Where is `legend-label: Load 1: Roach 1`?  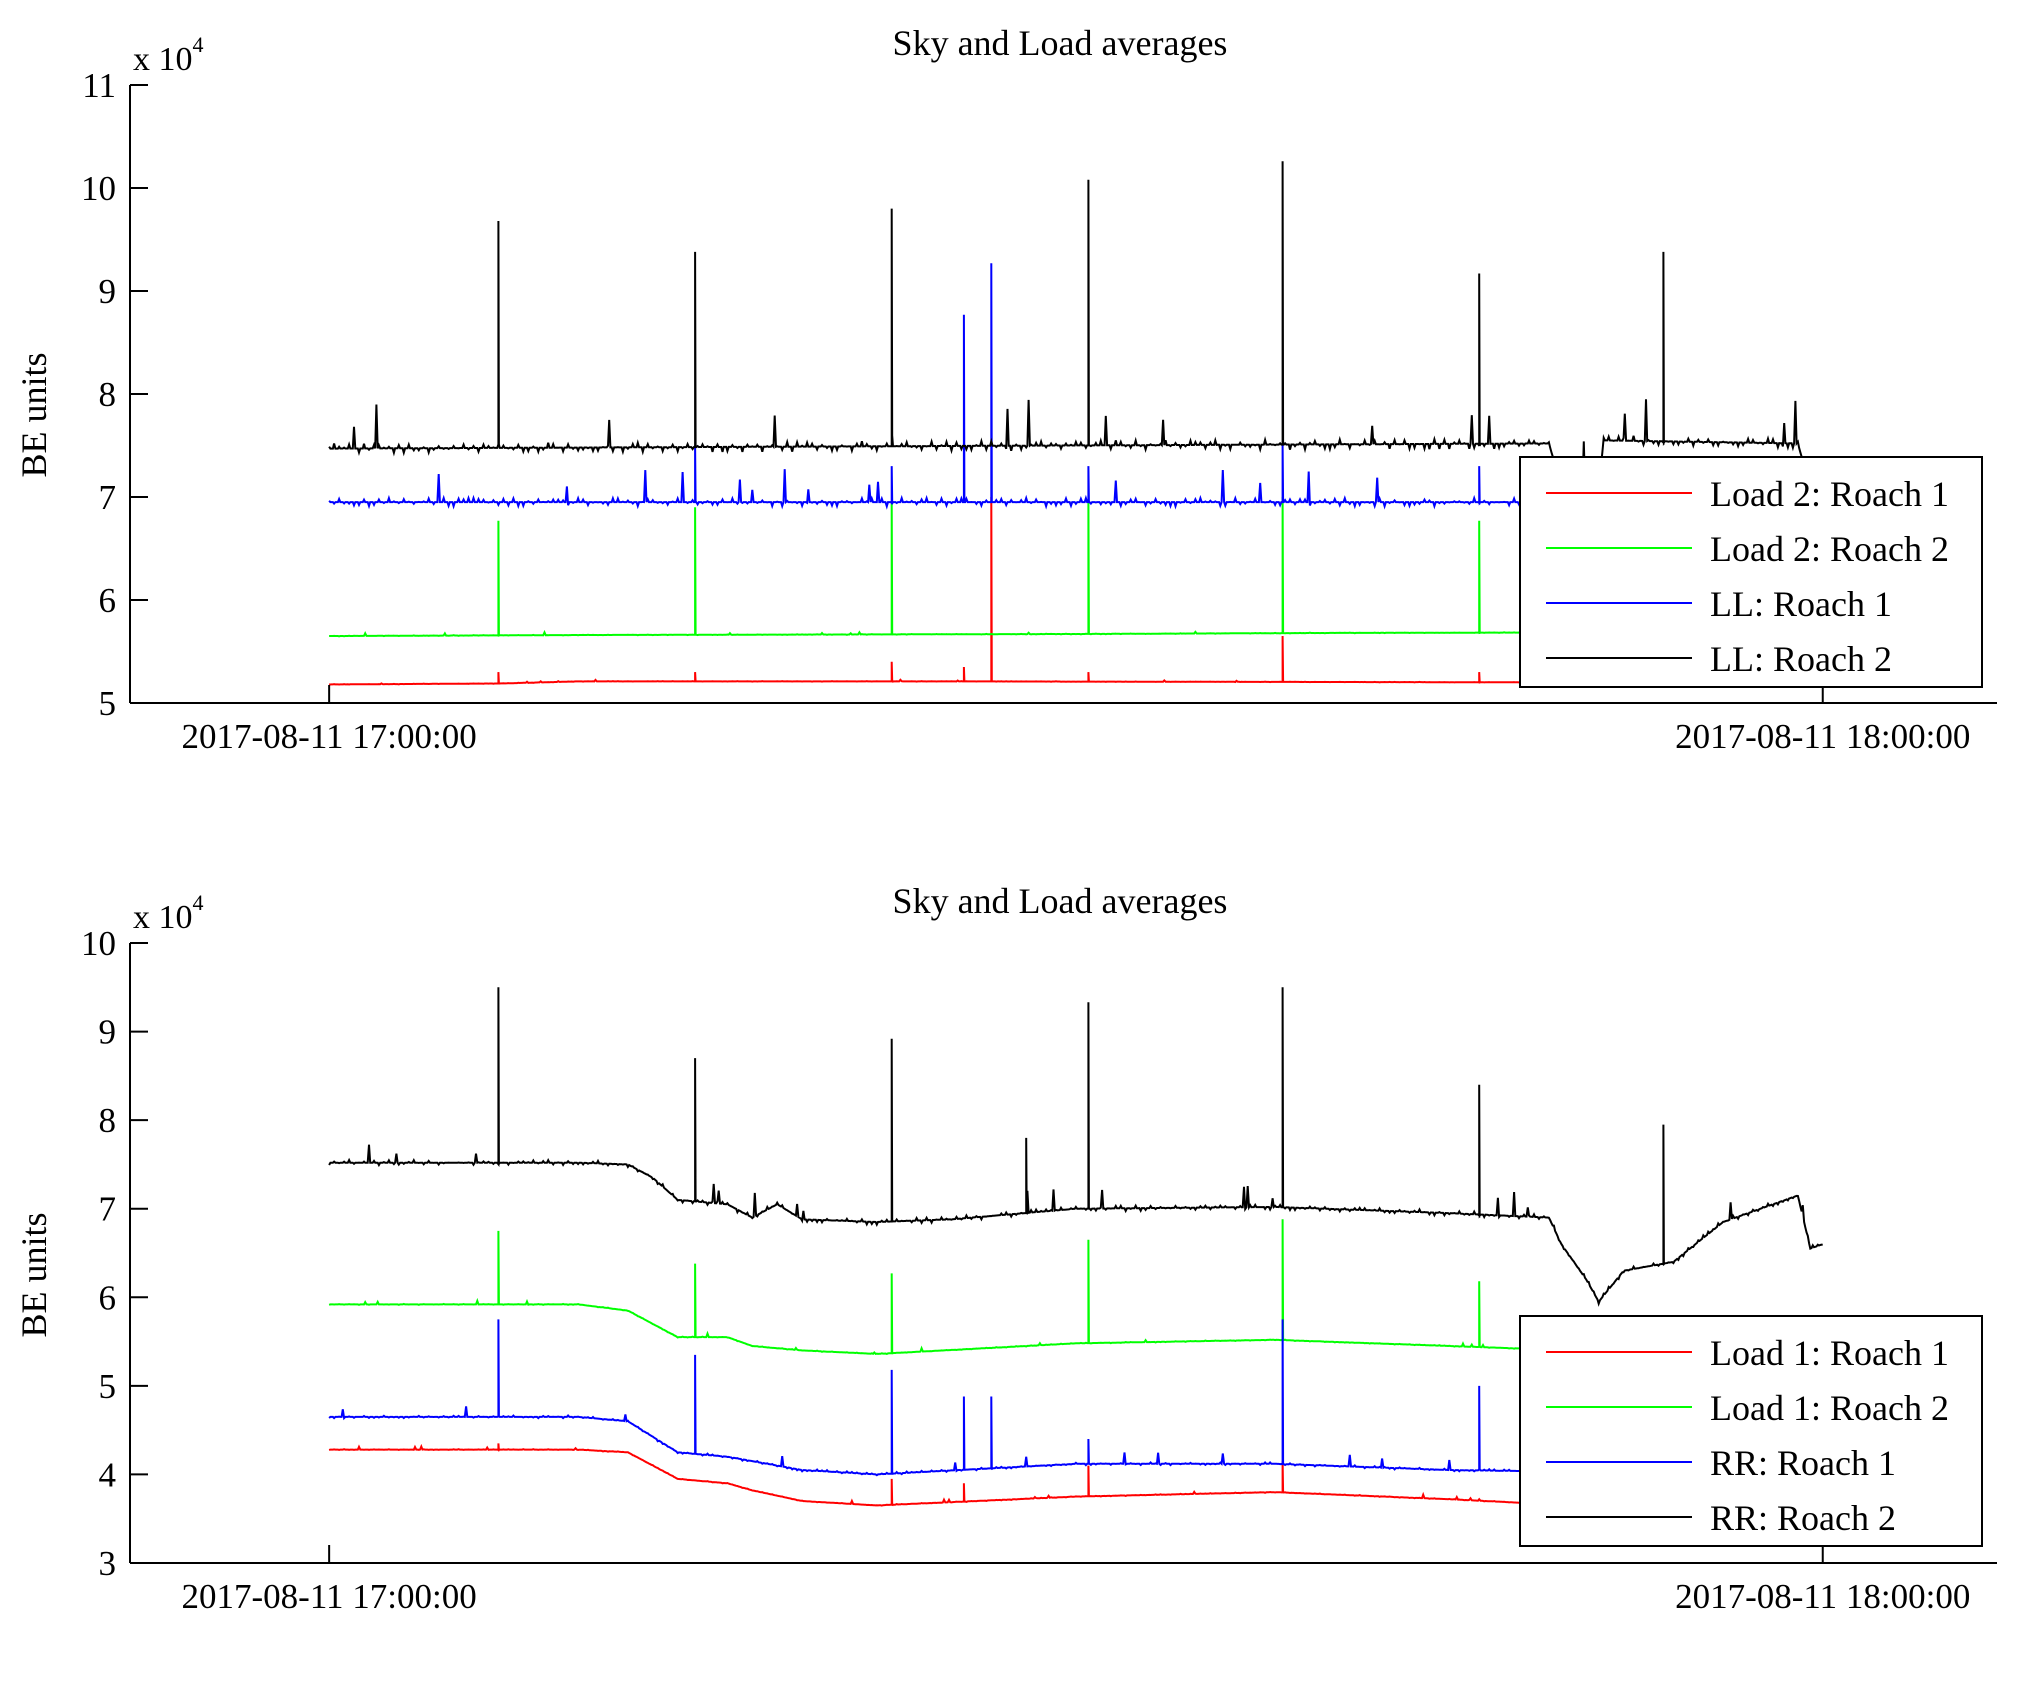
legend-label: Load 1: Roach 1 is located at coordinates (1829, 1353).